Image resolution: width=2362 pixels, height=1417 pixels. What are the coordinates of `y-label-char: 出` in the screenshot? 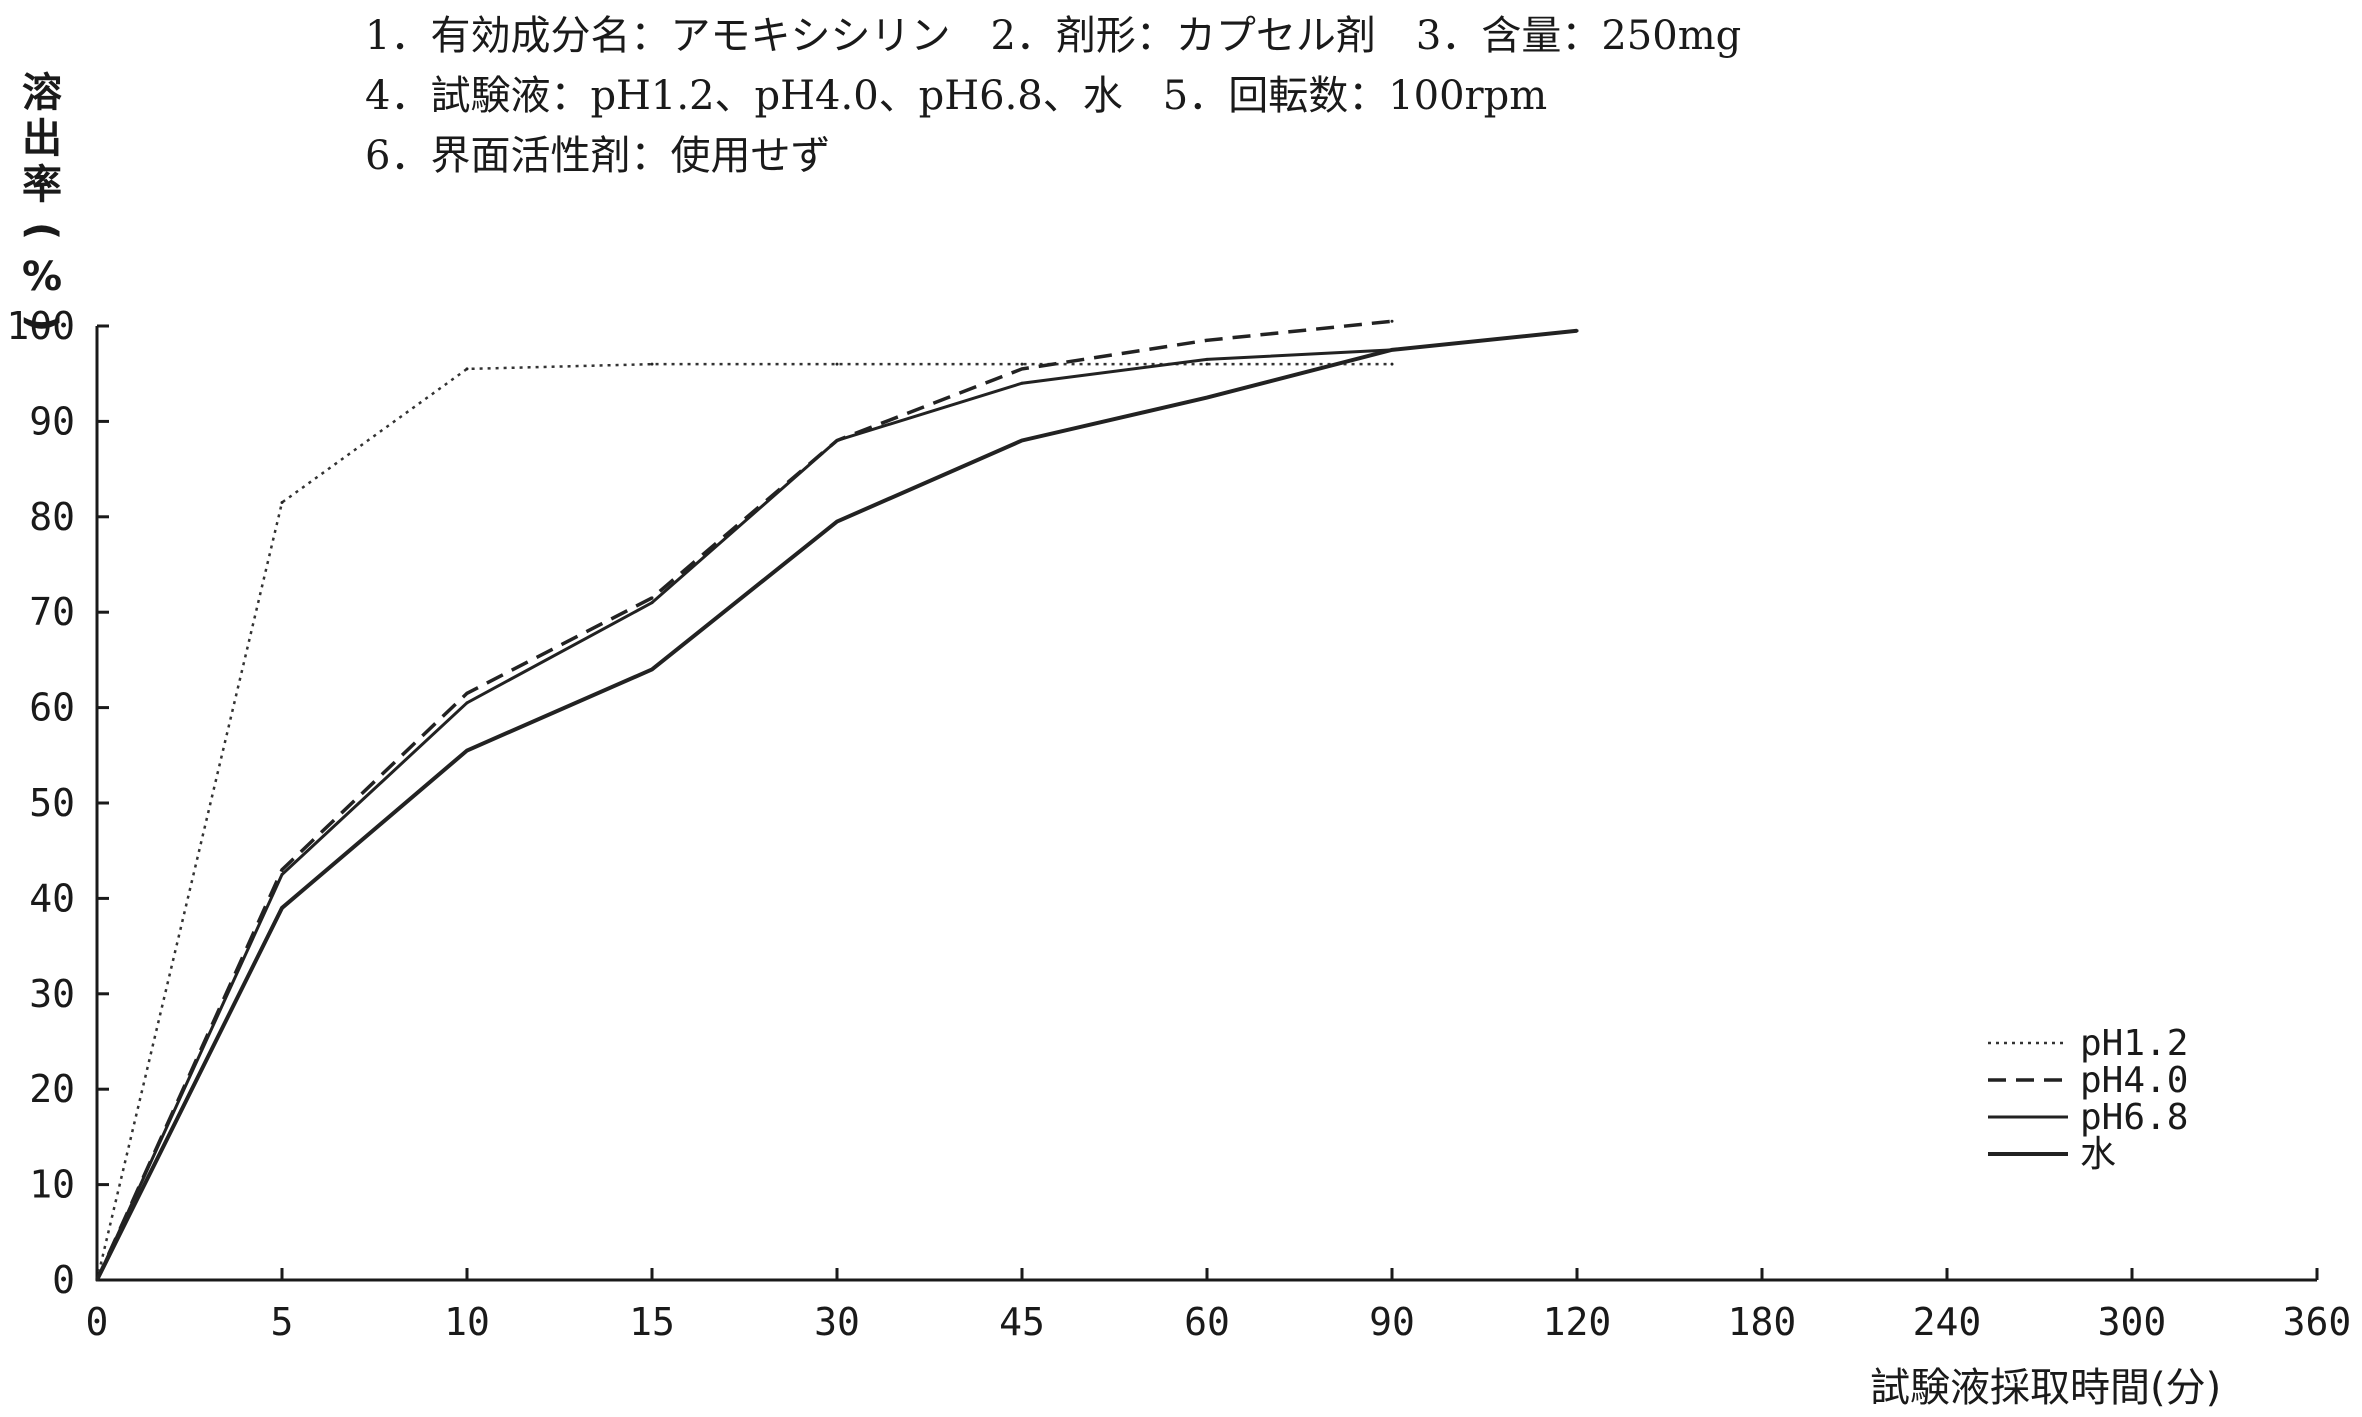 It's located at (42, 139).